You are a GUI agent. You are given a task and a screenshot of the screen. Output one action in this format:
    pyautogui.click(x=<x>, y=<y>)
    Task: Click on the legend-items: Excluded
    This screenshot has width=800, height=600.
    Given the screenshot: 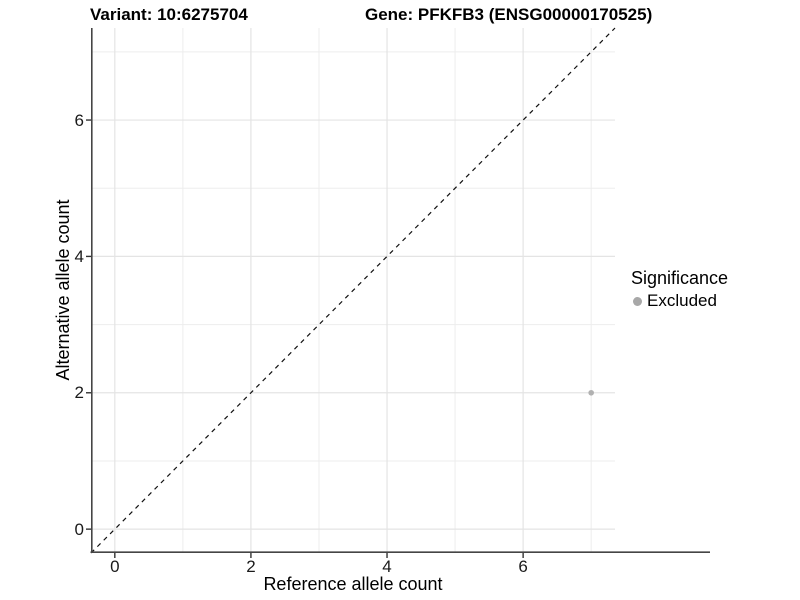 What is the action you would take?
    pyautogui.click(x=679, y=301)
    